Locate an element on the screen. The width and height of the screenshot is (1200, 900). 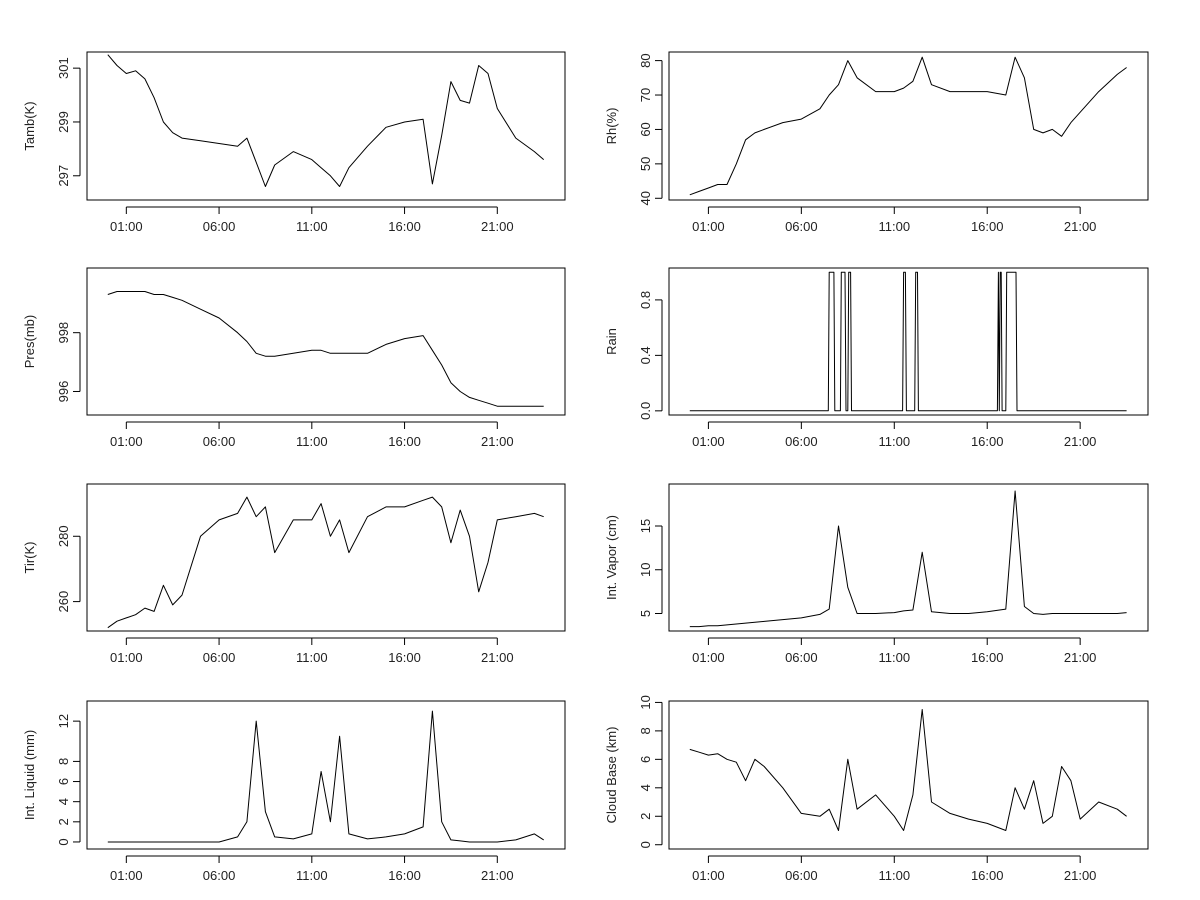
series-line-tamb-k is located at coordinates (326, 120).